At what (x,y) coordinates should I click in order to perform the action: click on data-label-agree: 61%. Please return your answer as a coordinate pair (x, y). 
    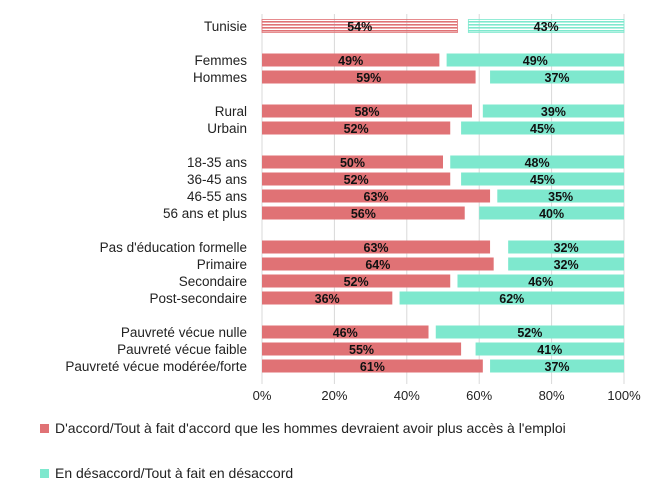
    Looking at the image, I should click on (372, 367).